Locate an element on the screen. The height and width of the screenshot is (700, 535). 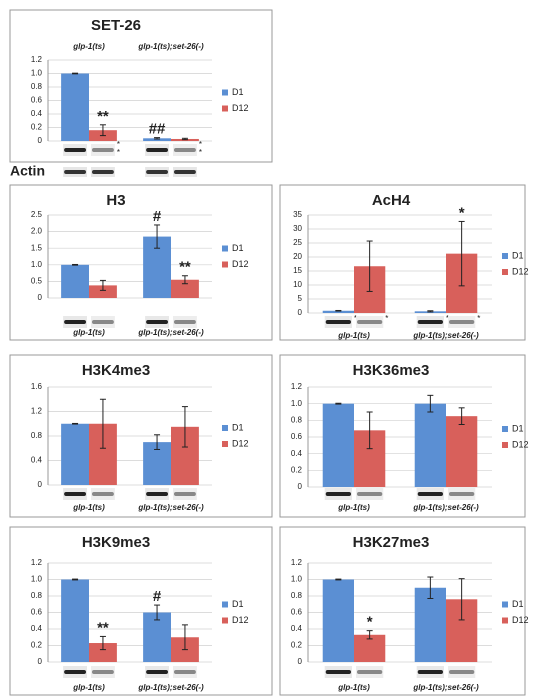
y-tick-label: 2.5 is located at coordinates (37, 214).